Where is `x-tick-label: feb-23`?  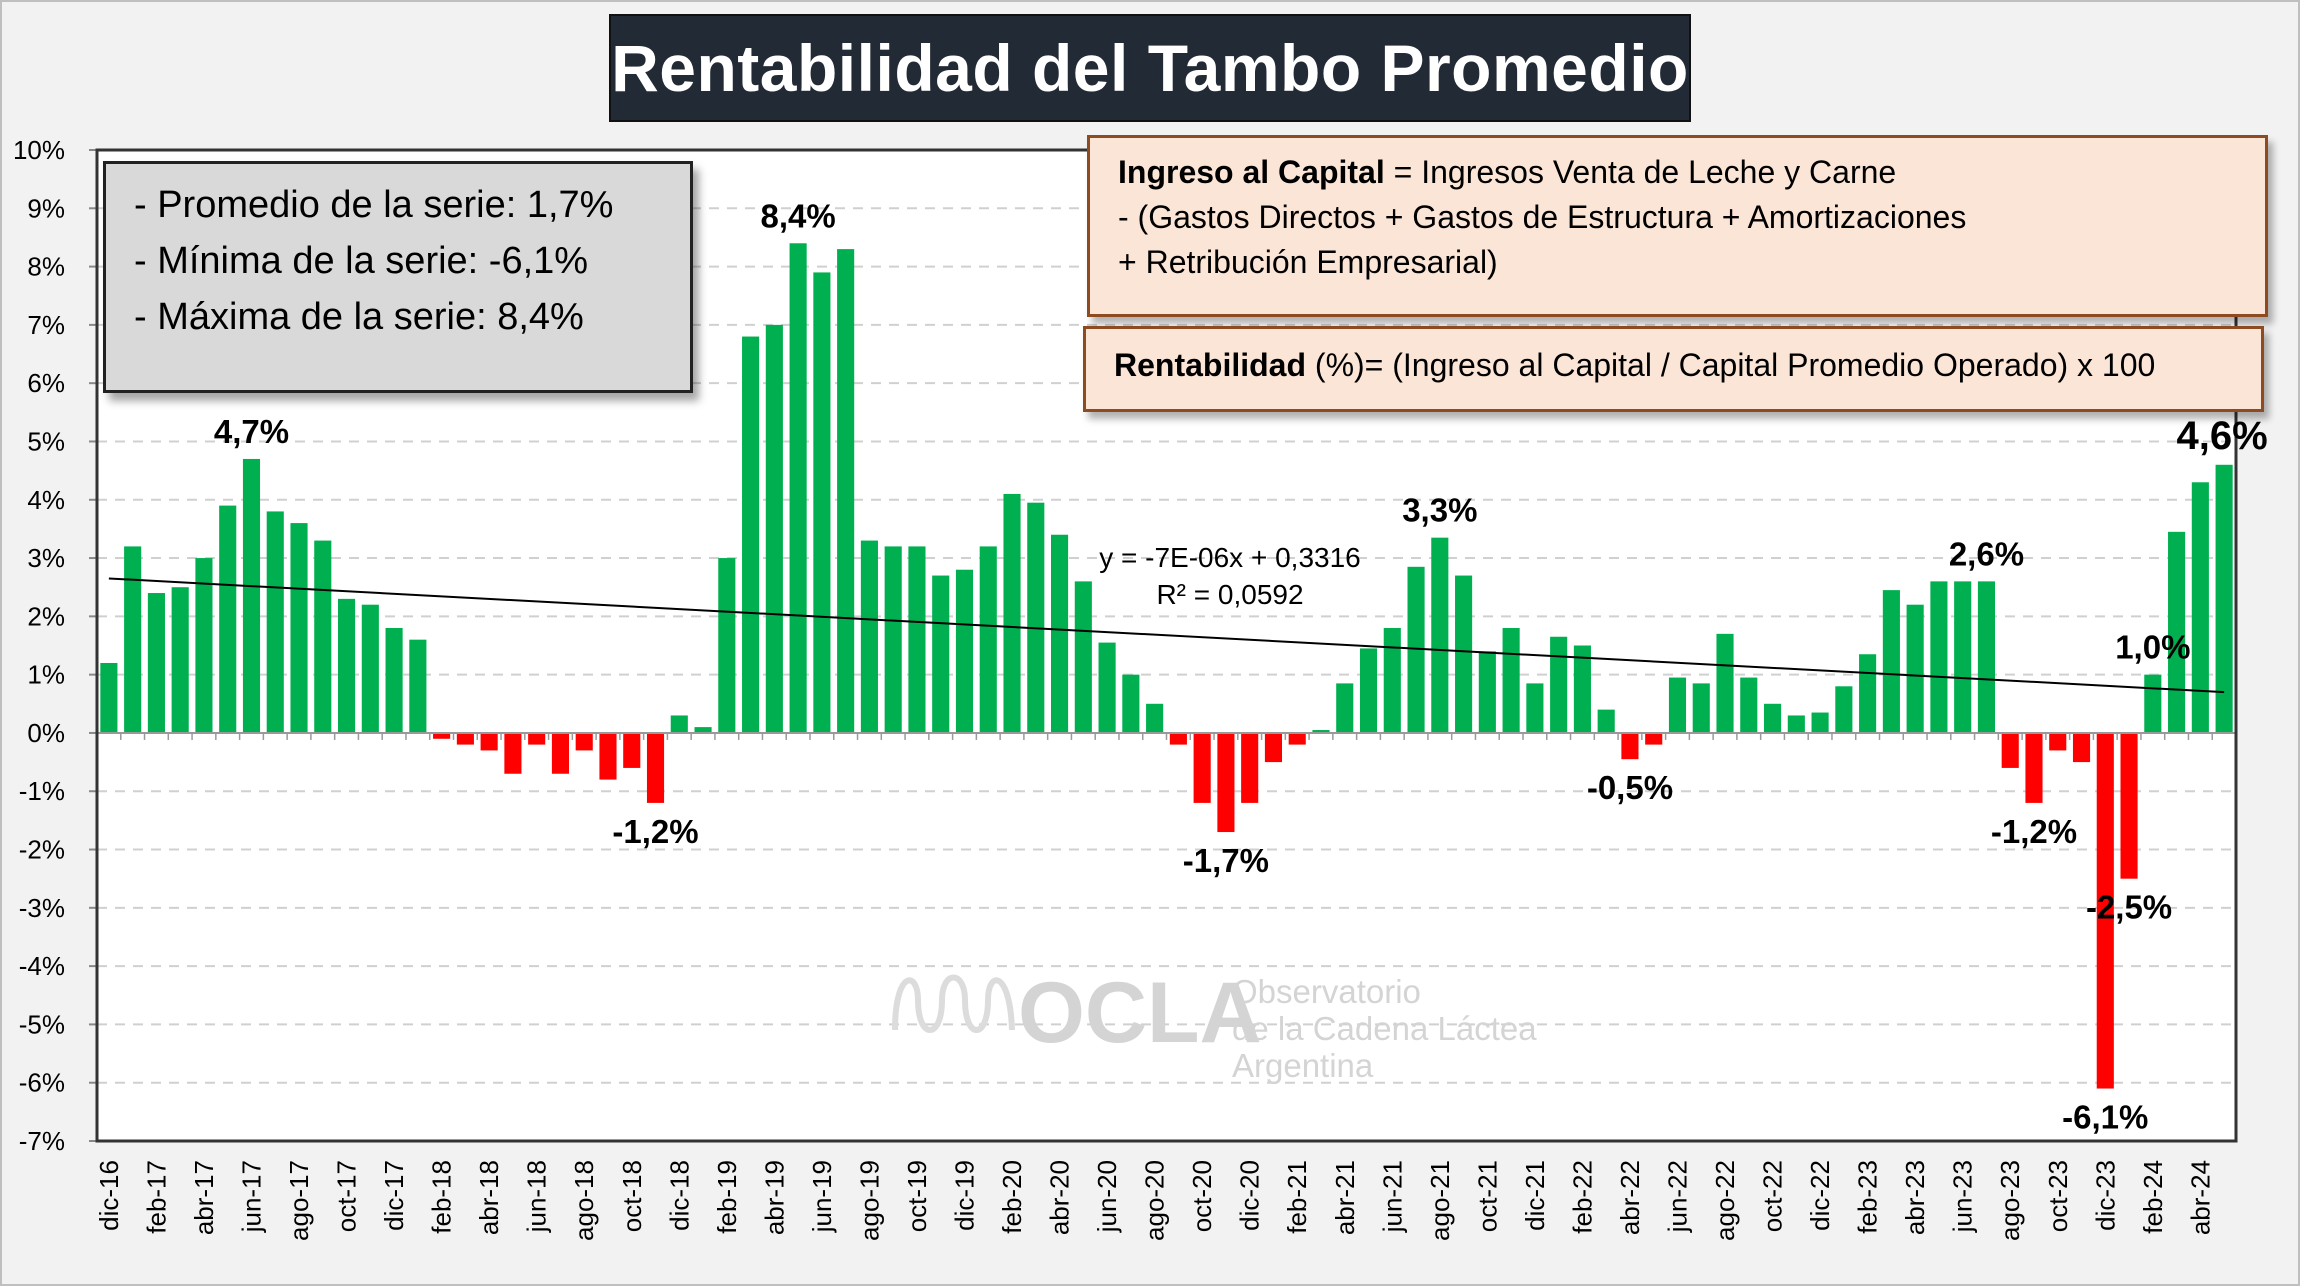 x-tick-label: feb-23 is located at coordinates (1868, 1197).